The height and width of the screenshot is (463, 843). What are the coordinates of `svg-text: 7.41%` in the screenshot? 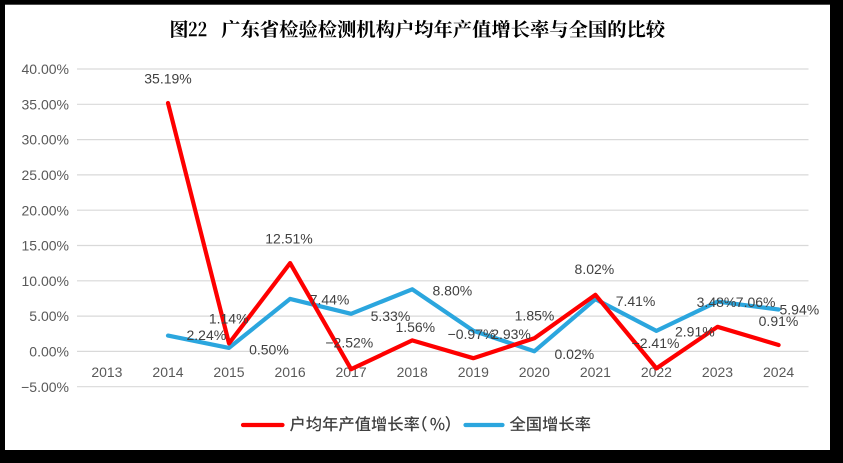 It's located at (636, 301).